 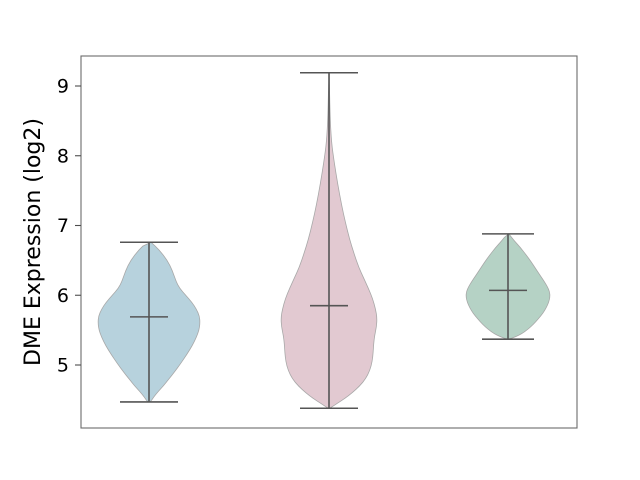 What do you see at coordinates (63, 226) in the screenshot?
I see `y-tick-label: 7` at bounding box center [63, 226].